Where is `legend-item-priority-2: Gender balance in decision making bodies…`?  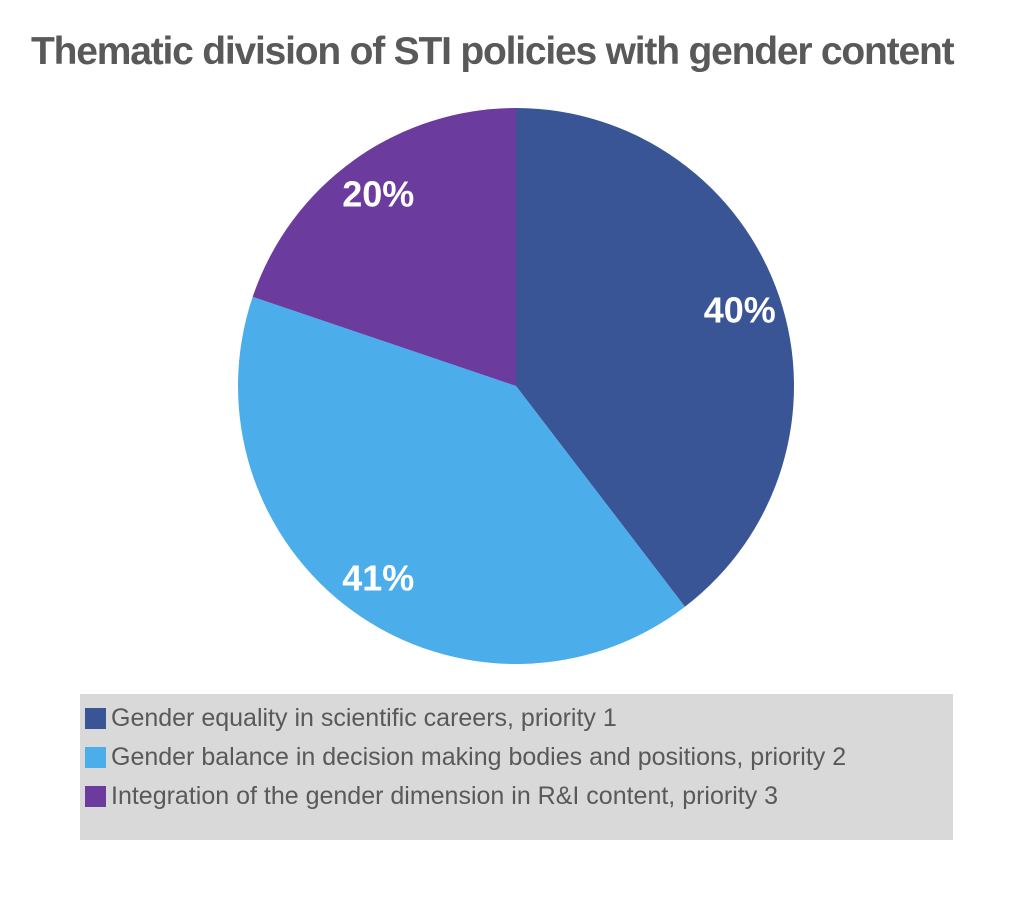 legend-item-priority-2: Gender balance in decision making bodies… is located at coordinates (519, 757).